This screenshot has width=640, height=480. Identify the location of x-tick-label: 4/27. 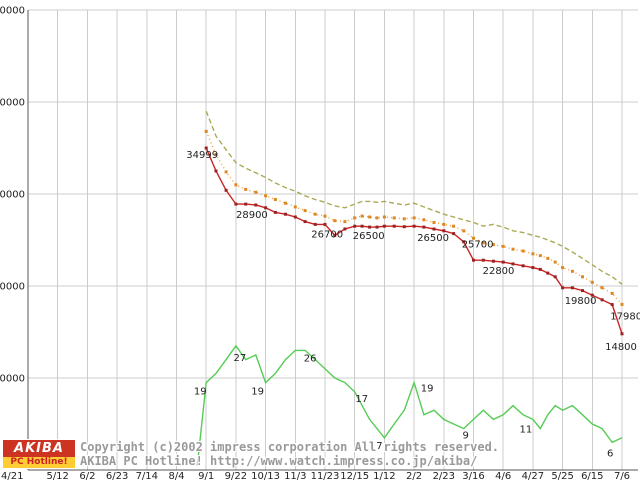
(533, 475).